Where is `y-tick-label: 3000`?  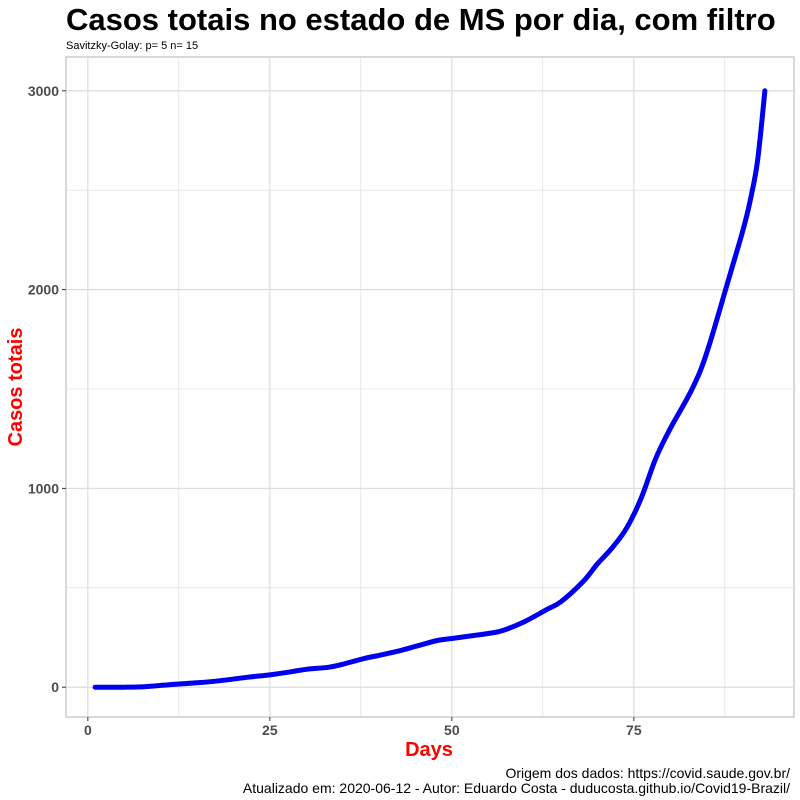
y-tick-label: 3000 is located at coordinates (43, 91).